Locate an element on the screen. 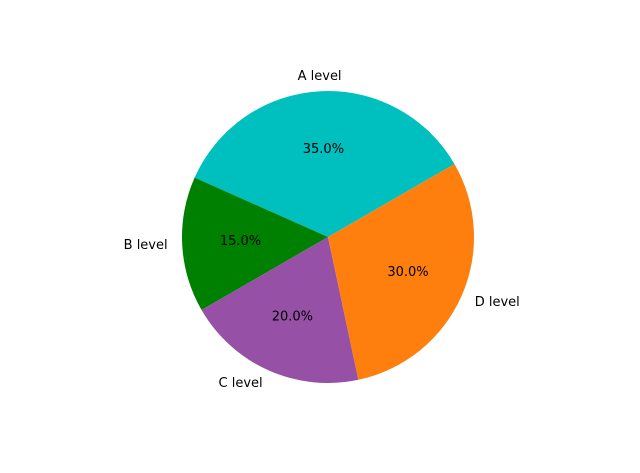 This screenshot has width=640, height=473. pie-slice-c-level is located at coordinates (280, 310).